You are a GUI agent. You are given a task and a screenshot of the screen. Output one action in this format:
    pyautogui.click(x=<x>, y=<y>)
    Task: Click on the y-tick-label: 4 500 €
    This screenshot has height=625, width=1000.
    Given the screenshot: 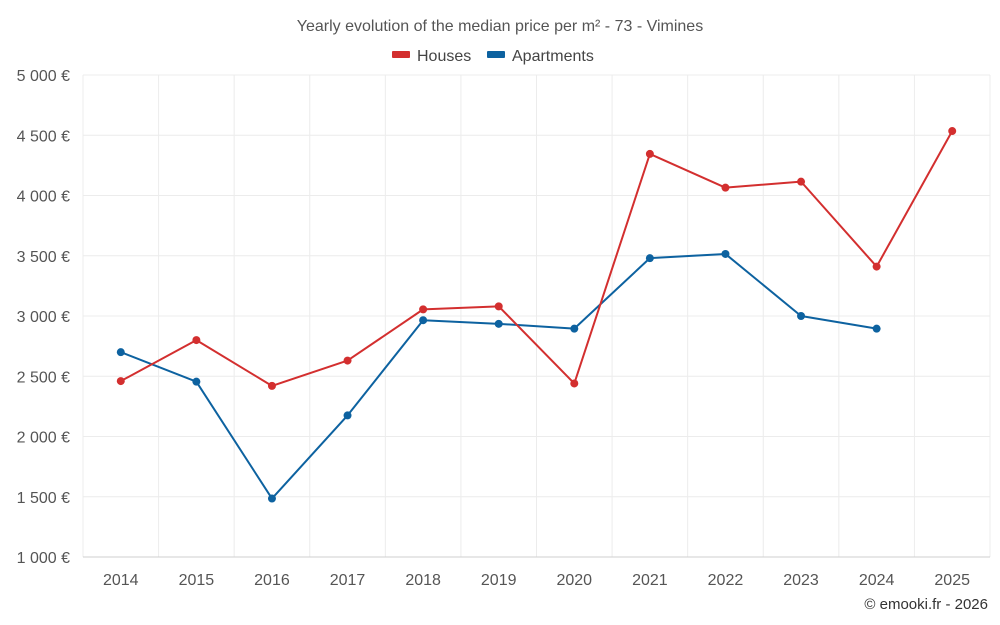 What is the action you would take?
    pyautogui.click(x=43, y=136)
    